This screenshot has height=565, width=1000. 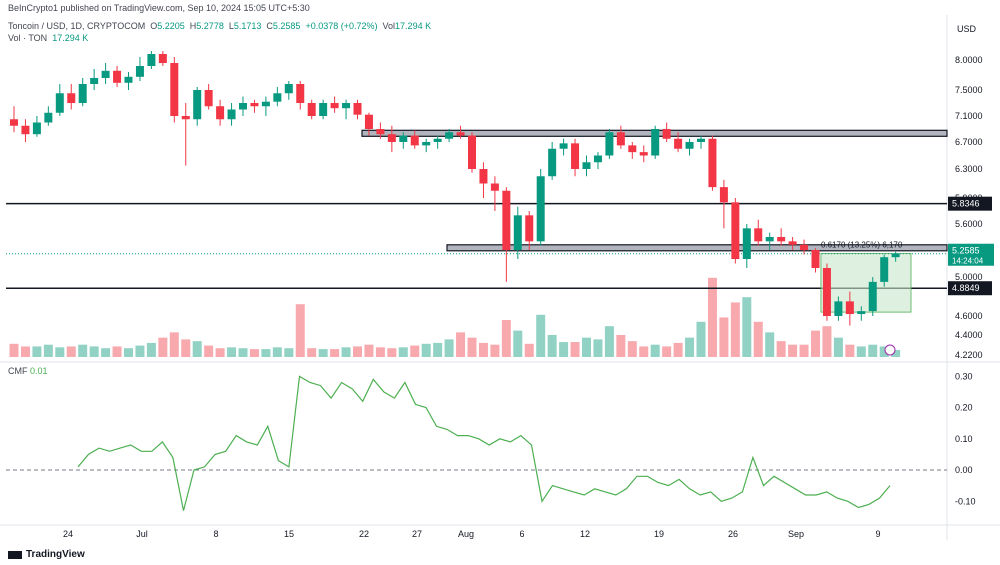 What do you see at coordinates (969, 169) in the screenshot?
I see `price-tick-label: 6.3000` at bounding box center [969, 169].